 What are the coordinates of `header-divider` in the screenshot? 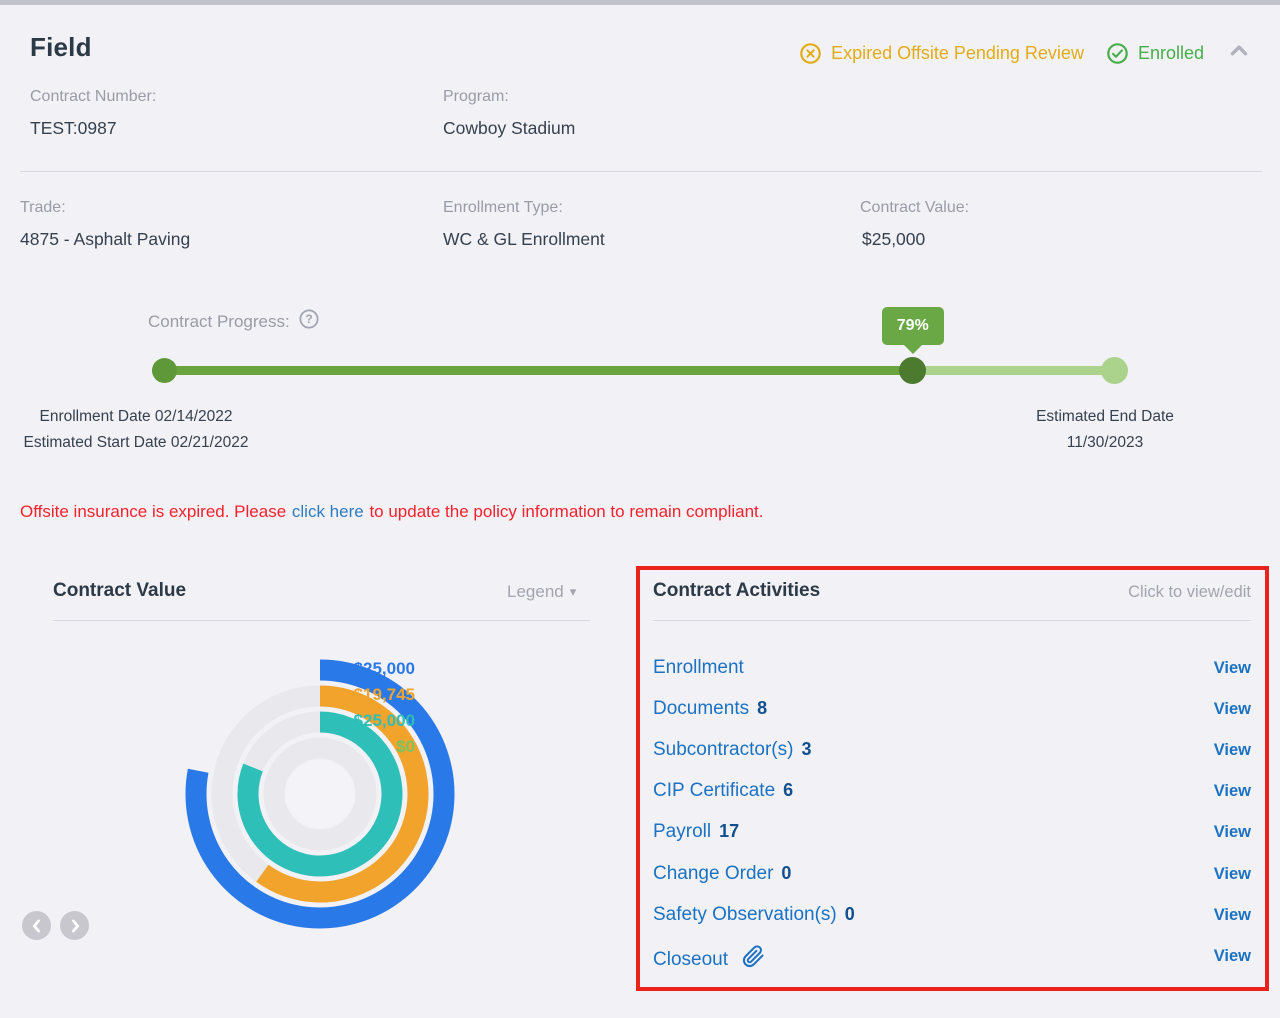 It's located at (641, 171).